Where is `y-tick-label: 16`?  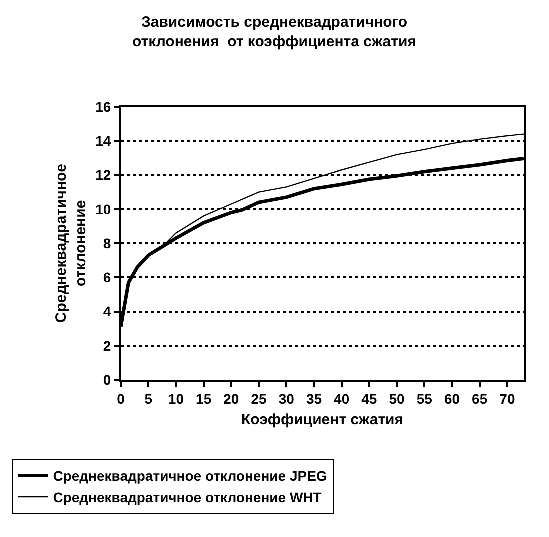 y-tick-label: 16 is located at coordinates (104, 106).